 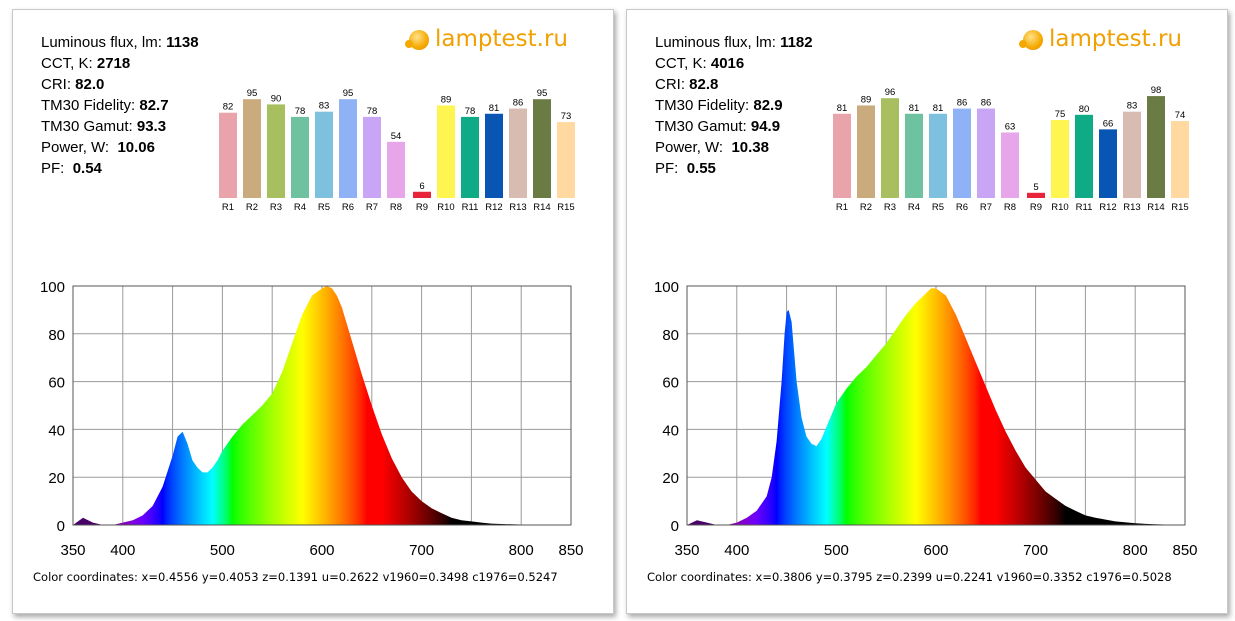 I want to click on power-row: Power, W: 10.38, so click(x=712, y=147).